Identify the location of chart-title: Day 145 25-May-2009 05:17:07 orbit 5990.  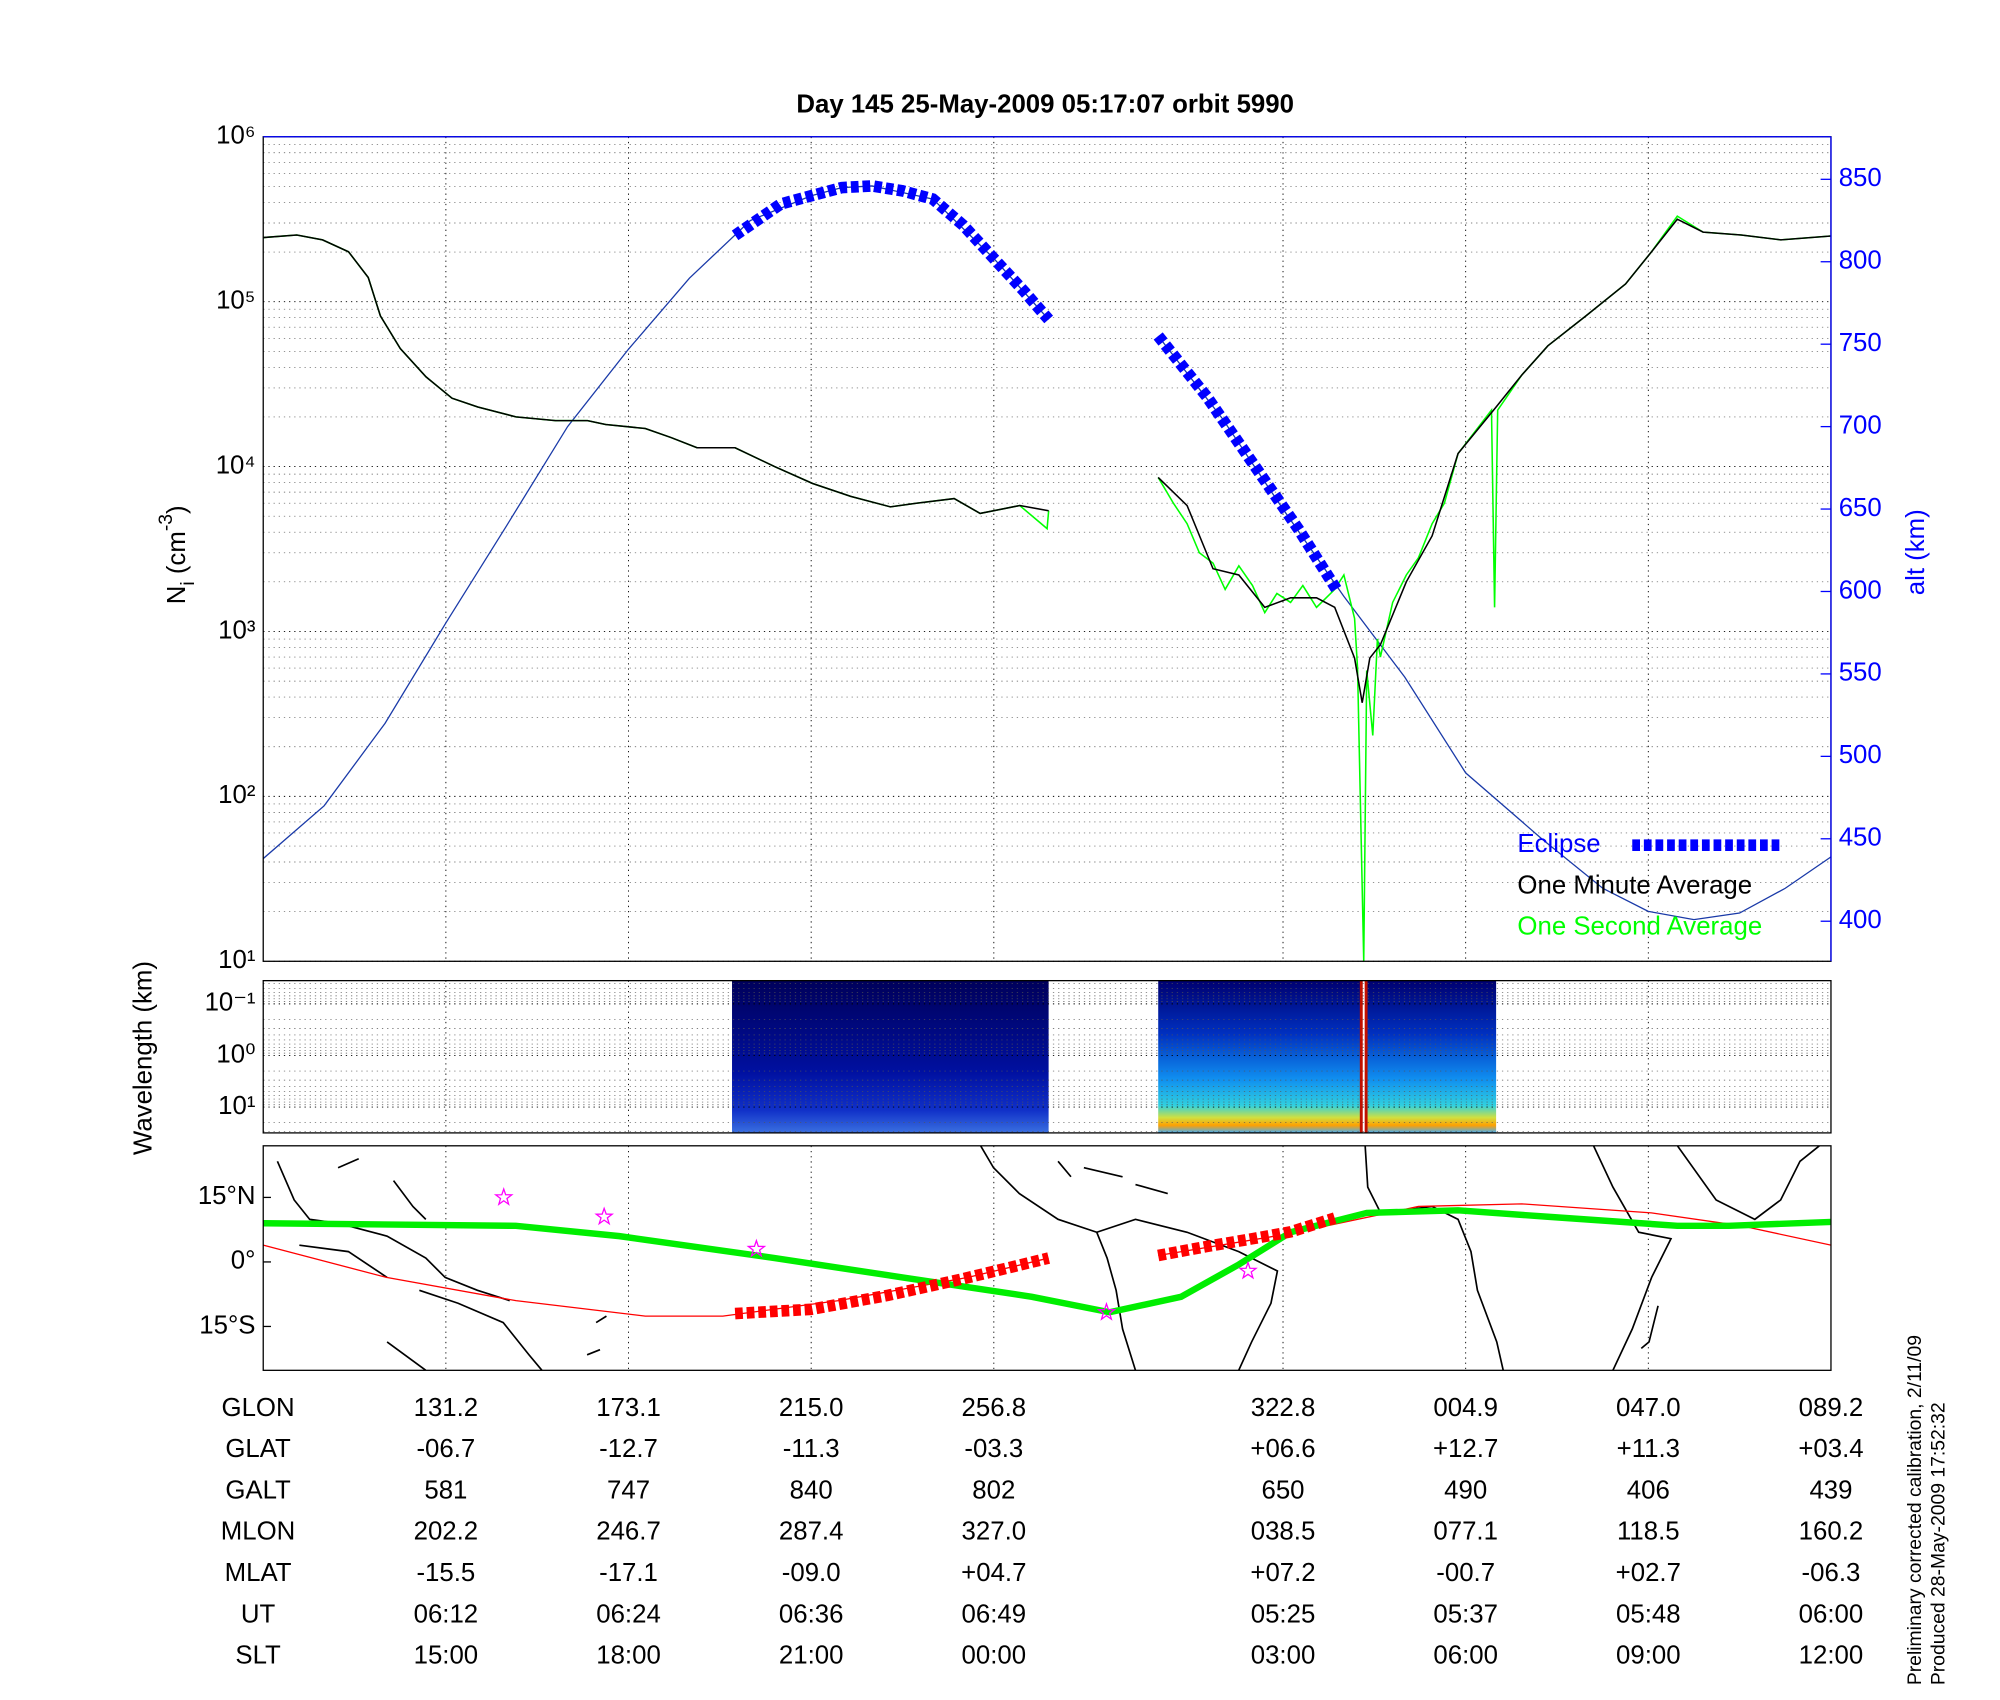
(1045, 105).